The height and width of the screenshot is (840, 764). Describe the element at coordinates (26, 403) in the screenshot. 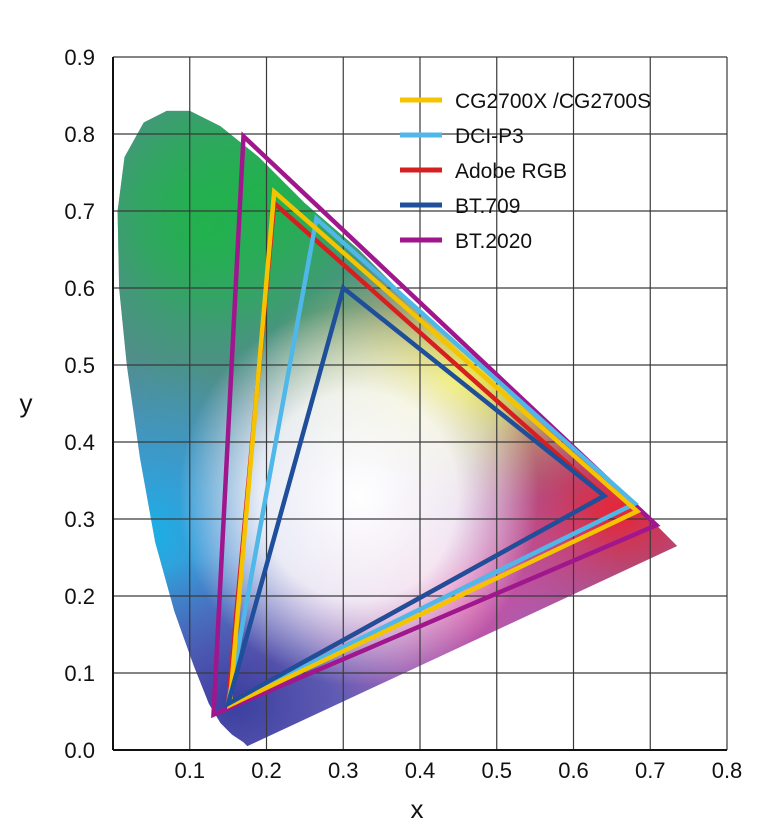

I see `y-axis-title: y` at that location.